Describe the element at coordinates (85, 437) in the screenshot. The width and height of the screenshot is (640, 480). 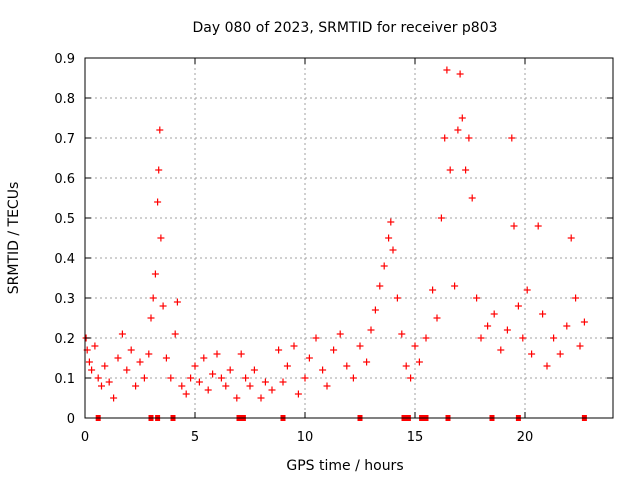
I see `x-tick-label: 0` at that location.